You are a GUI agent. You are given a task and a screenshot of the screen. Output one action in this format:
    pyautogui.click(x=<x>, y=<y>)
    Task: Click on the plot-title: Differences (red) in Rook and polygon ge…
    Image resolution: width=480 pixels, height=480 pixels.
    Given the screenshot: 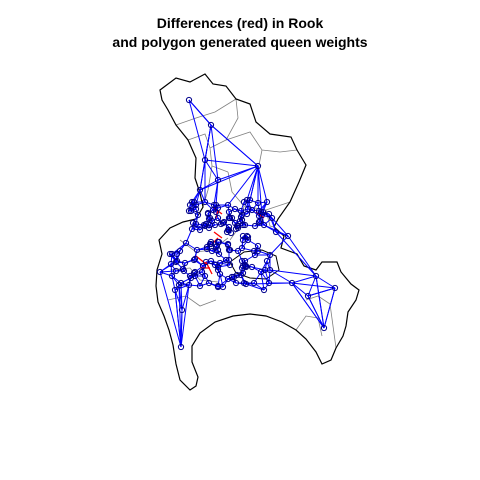 What is the action you would take?
    pyautogui.click(x=240, y=33)
    